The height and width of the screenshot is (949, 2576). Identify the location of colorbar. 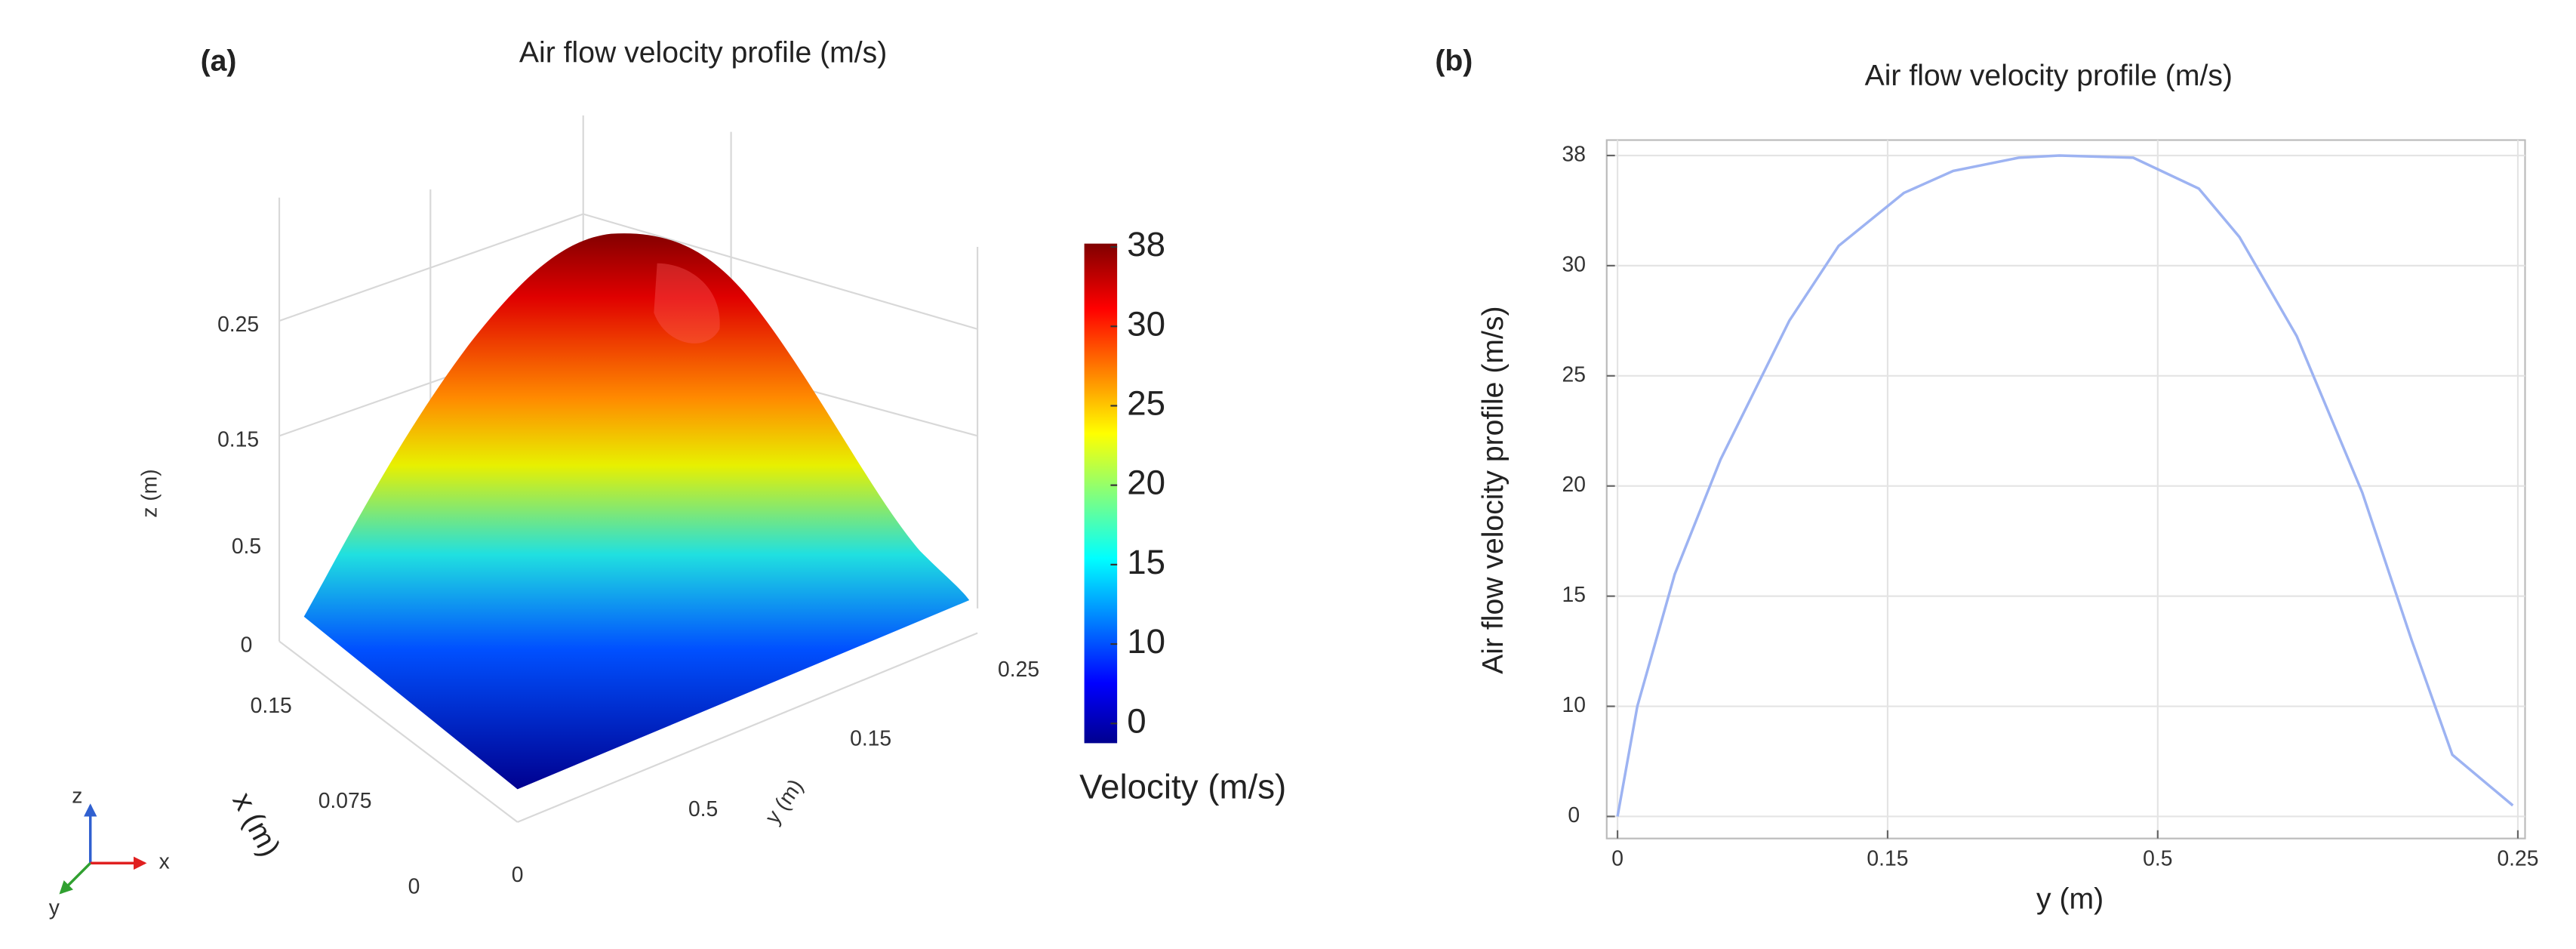
(1101, 493).